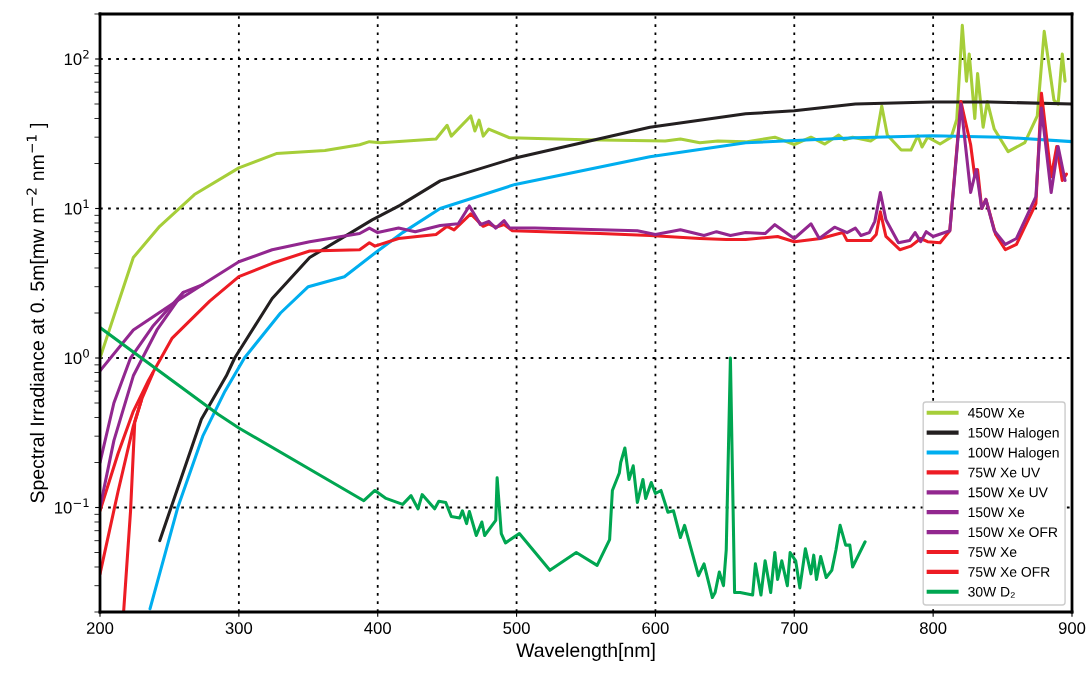  I want to click on x-tick-label: 800, so click(933, 628).